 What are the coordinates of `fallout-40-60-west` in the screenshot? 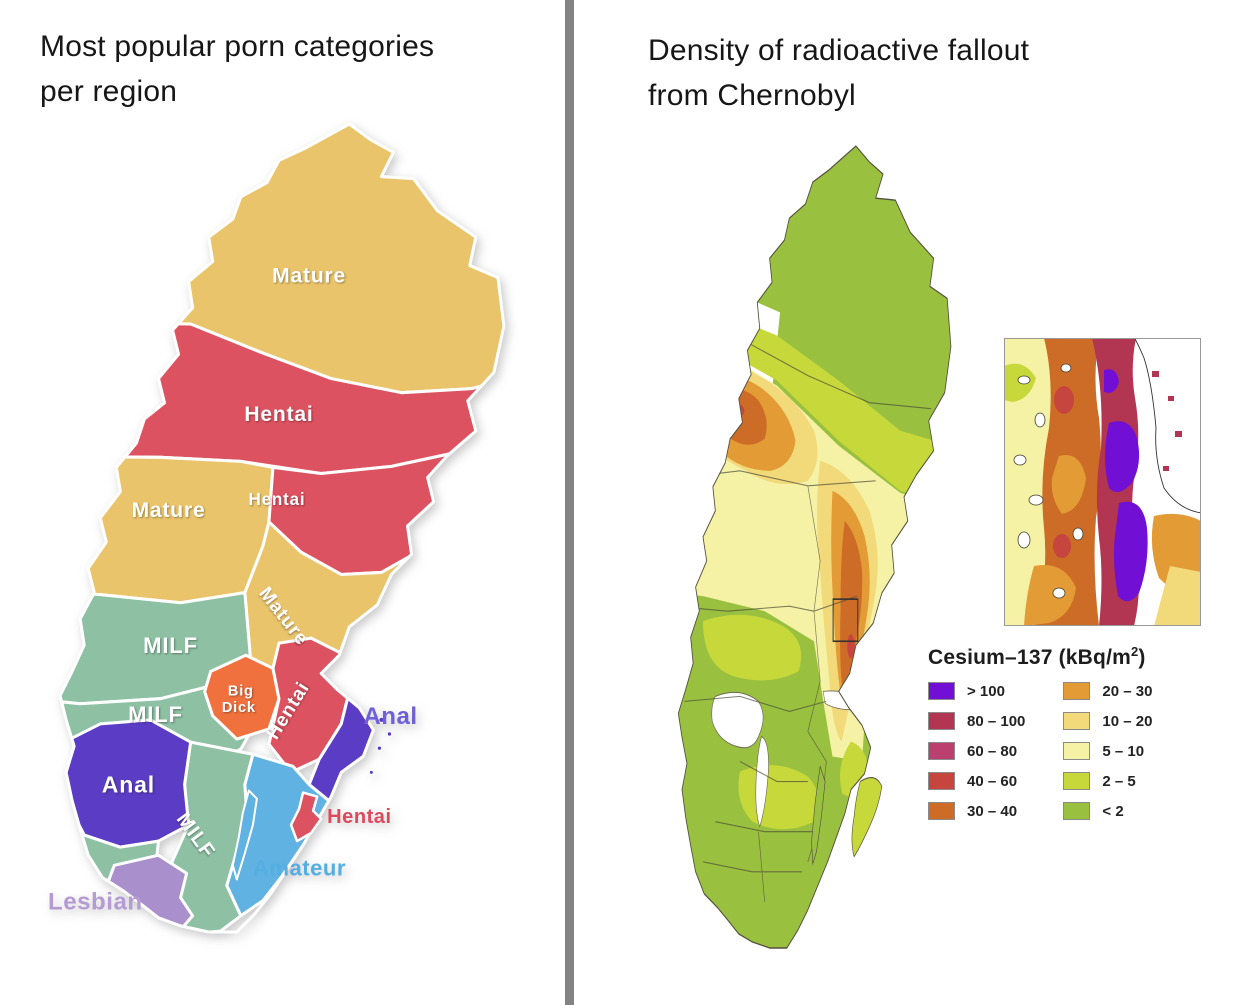 It's located at (739, 410).